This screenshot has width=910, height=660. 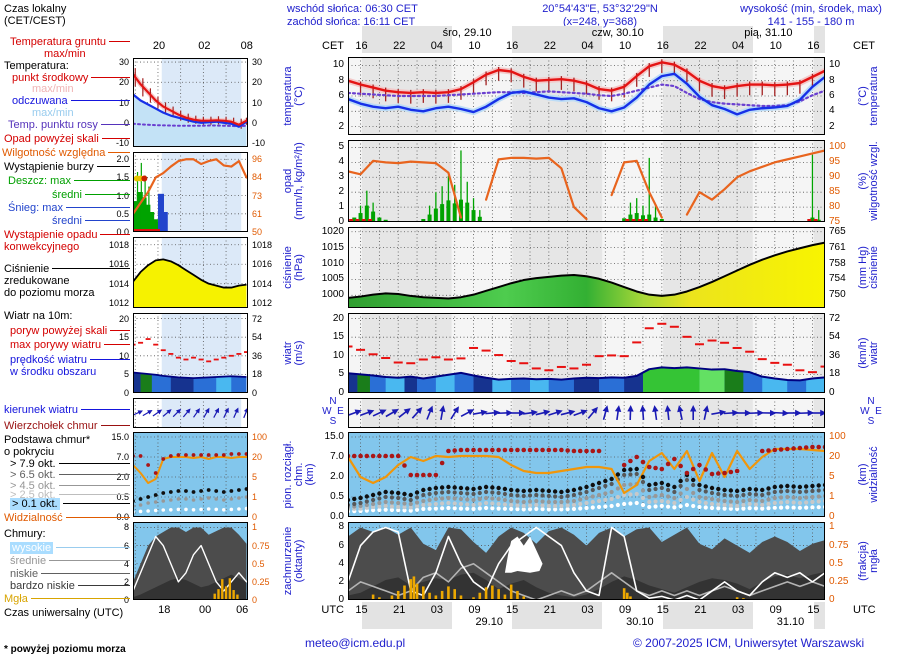 I want to click on y-axis-tick-left: 7.0, so click(x=122, y=457).